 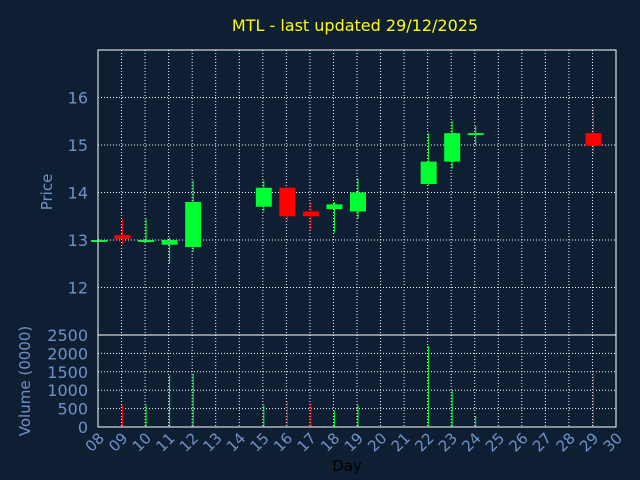 What do you see at coordinates (471, 442) in the screenshot?
I see `x-tick-label: 24` at bounding box center [471, 442].